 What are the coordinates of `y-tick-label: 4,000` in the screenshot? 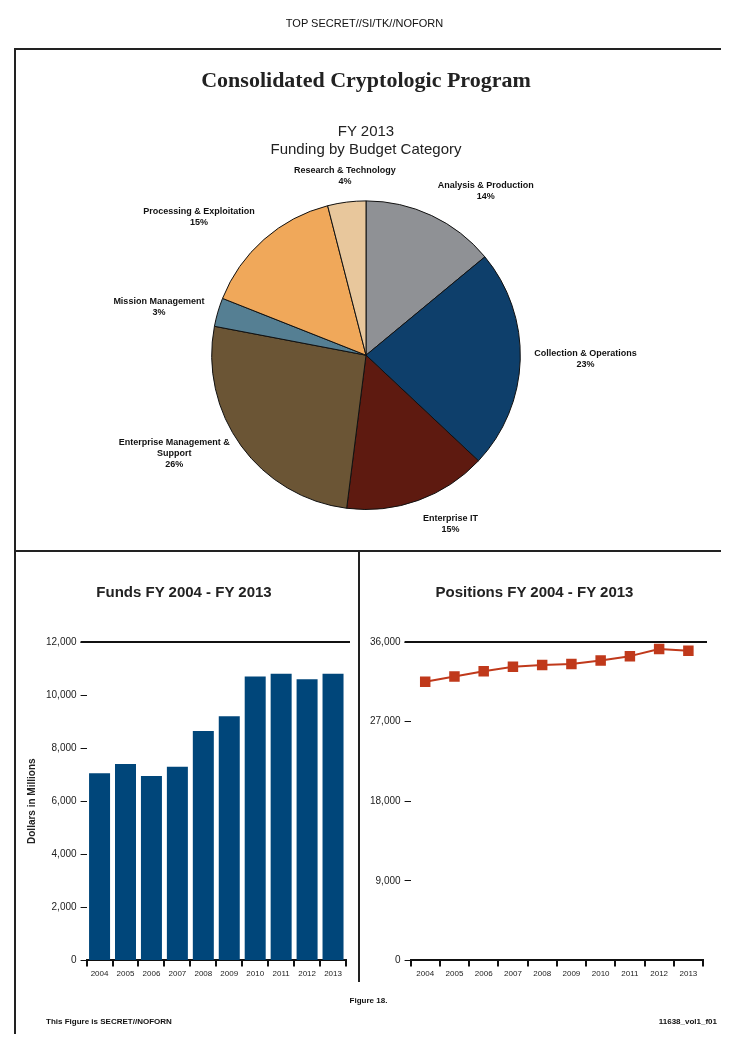 It's located at (64, 854).